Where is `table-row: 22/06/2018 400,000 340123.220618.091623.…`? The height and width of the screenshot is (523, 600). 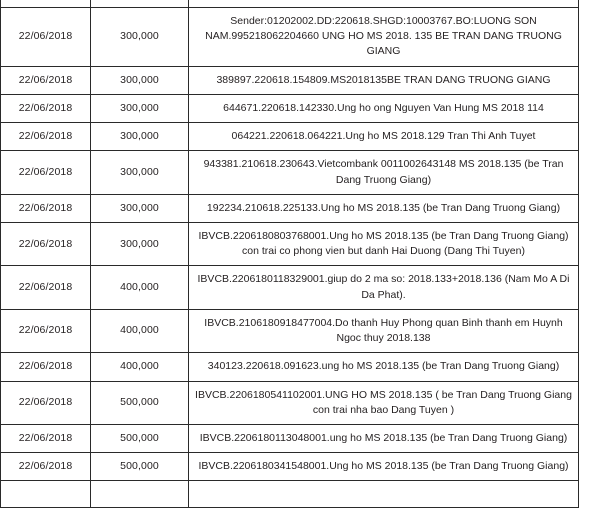
table-row: 22/06/2018 400,000 340123.220618.091623.… is located at coordinates (289, 367).